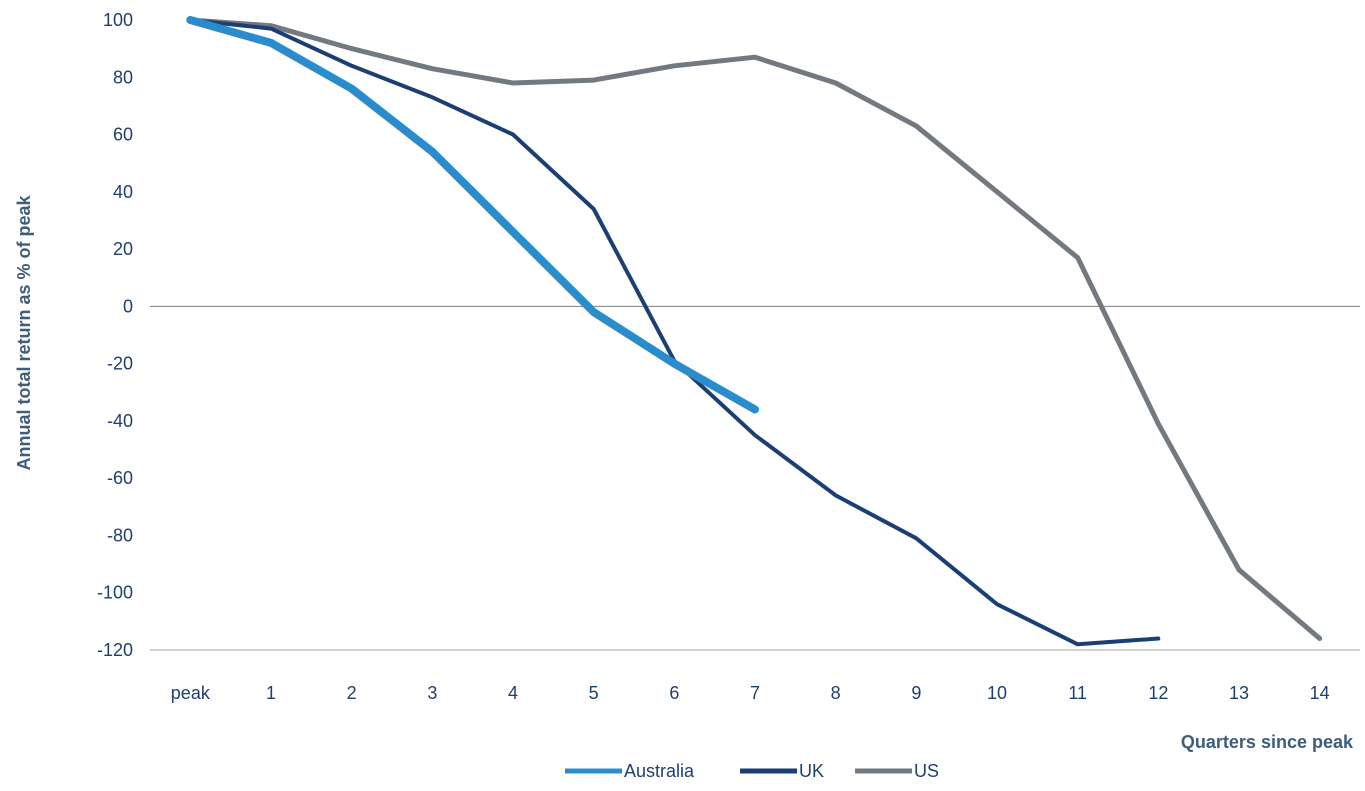 The image size is (1365, 791). Describe the element at coordinates (271, 693) in the screenshot. I see `x-tick-label: 1` at that location.